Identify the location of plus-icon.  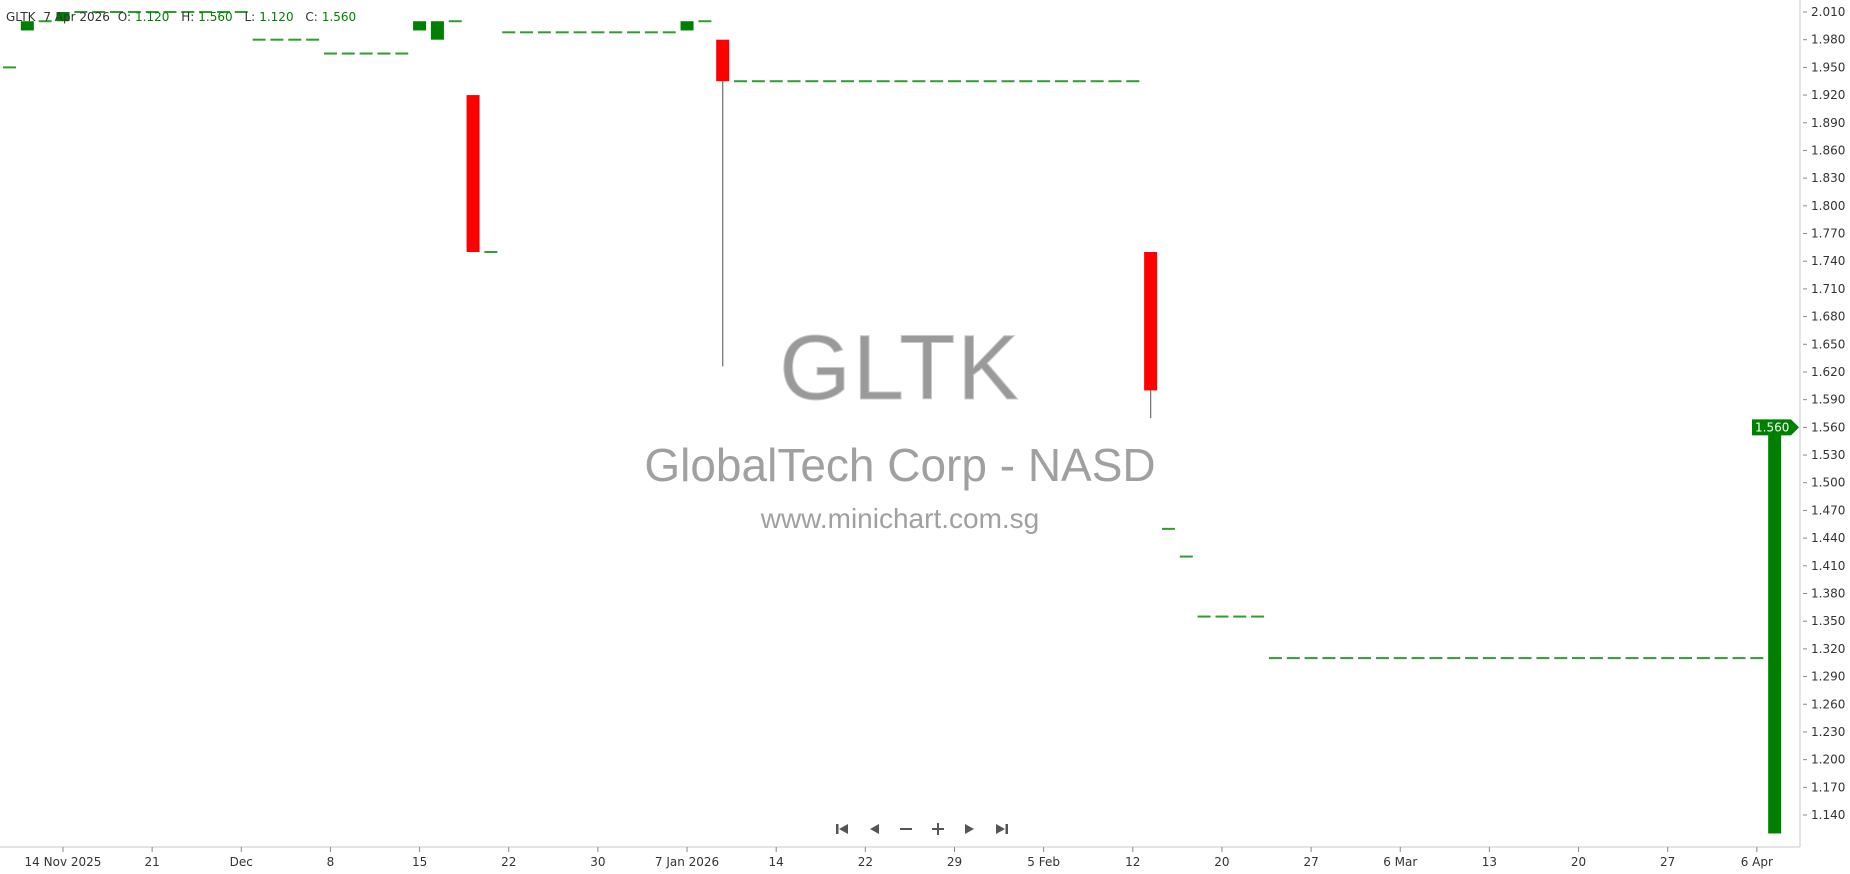
(937, 829).